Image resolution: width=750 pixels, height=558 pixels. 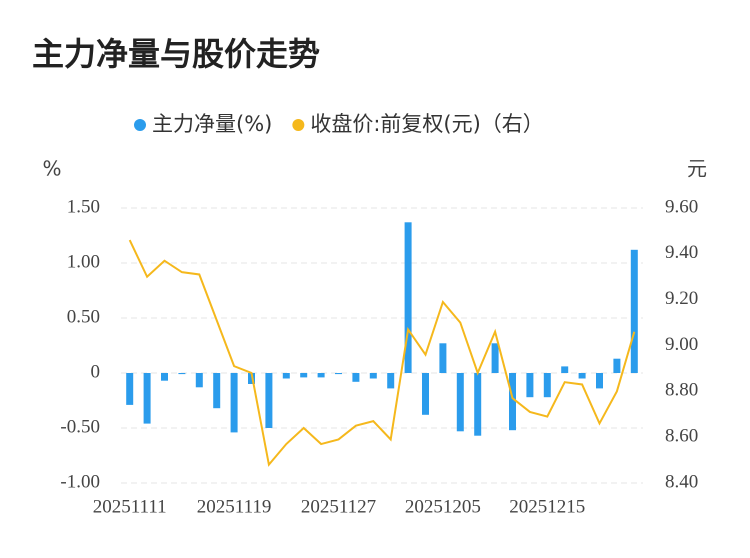 I want to click on y2-tick-label: 8.80, so click(x=681, y=390).